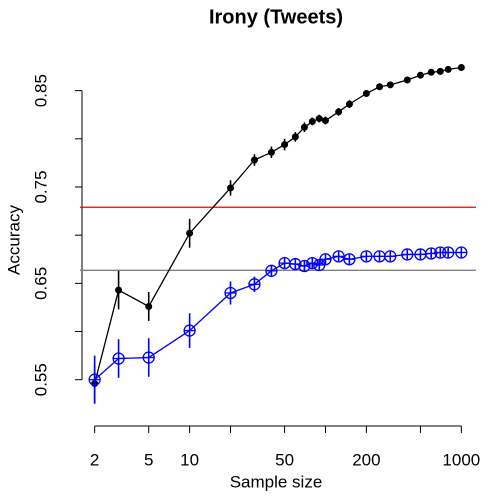  I want to click on x-tick-label: 50, so click(284, 459).